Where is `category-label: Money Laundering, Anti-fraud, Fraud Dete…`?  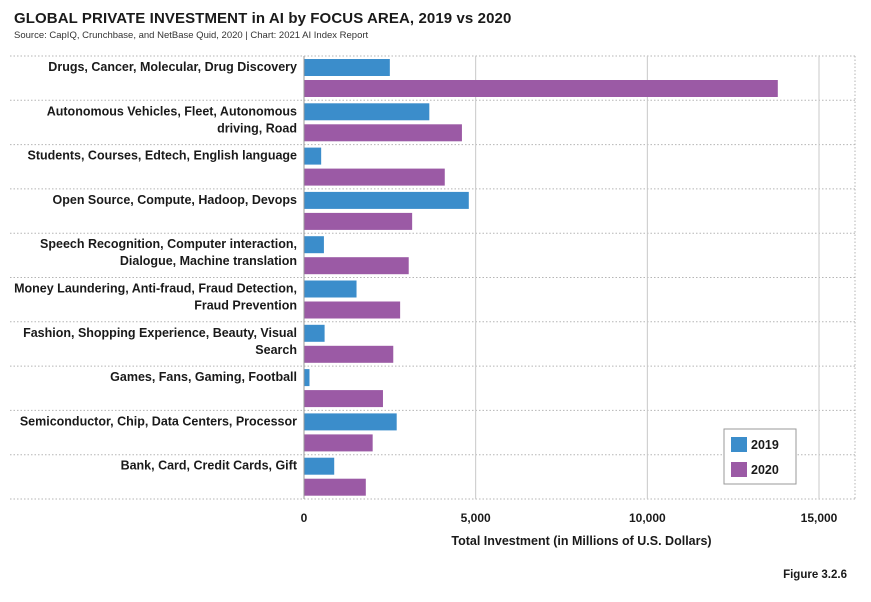
category-label: Money Laundering, Anti-fraud, Fraud Dete… is located at coordinates (155, 297).